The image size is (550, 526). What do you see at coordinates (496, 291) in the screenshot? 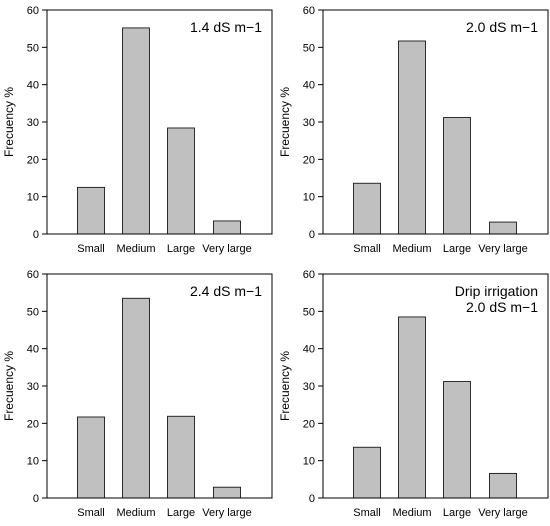
I see `panel-annotation: Drip irrigation` at bounding box center [496, 291].